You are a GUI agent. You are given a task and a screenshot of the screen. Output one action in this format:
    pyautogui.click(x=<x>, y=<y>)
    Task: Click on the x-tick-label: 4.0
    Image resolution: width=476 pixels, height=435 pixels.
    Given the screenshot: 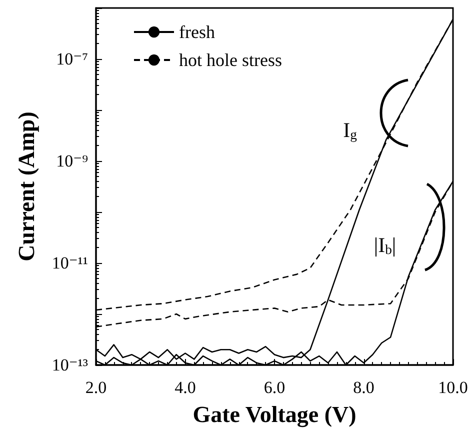 What is the action you would take?
    pyautogui.click(x=185, y=387)
    